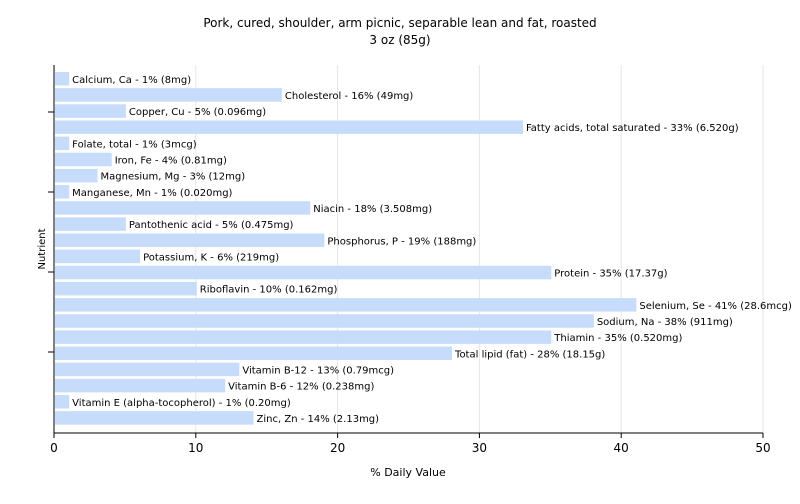 Image resolution: width=800 pixels, height=504 pixels. Describe the element at coordinates (197, 112) in the screenshot. I see `bar-label: Copper, Cu - 5% (0.096mg)` at that location.